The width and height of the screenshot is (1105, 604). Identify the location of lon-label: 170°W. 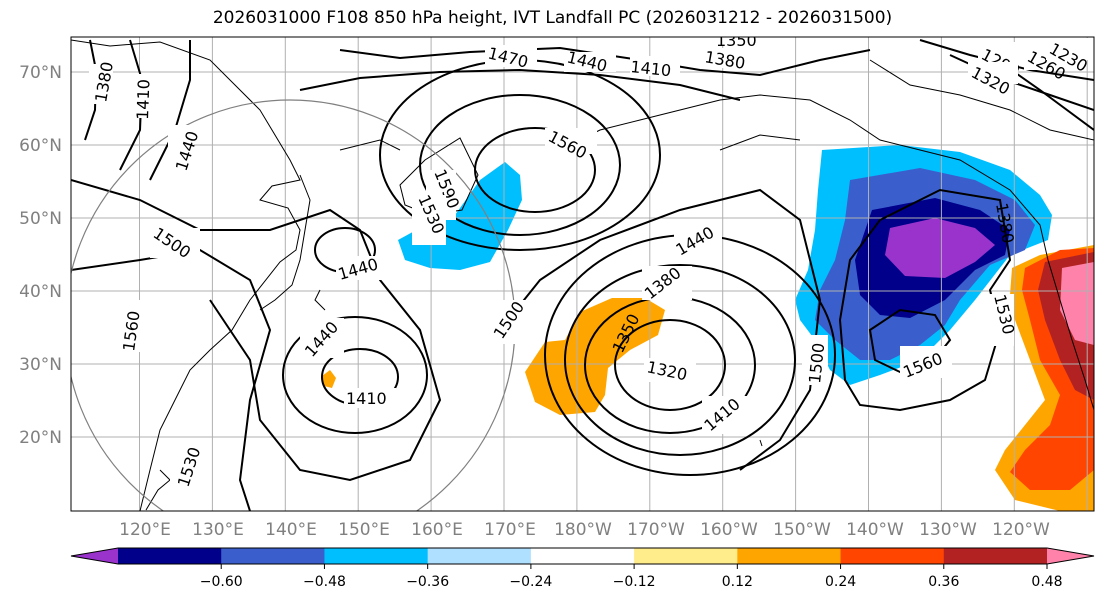
(656, 530).